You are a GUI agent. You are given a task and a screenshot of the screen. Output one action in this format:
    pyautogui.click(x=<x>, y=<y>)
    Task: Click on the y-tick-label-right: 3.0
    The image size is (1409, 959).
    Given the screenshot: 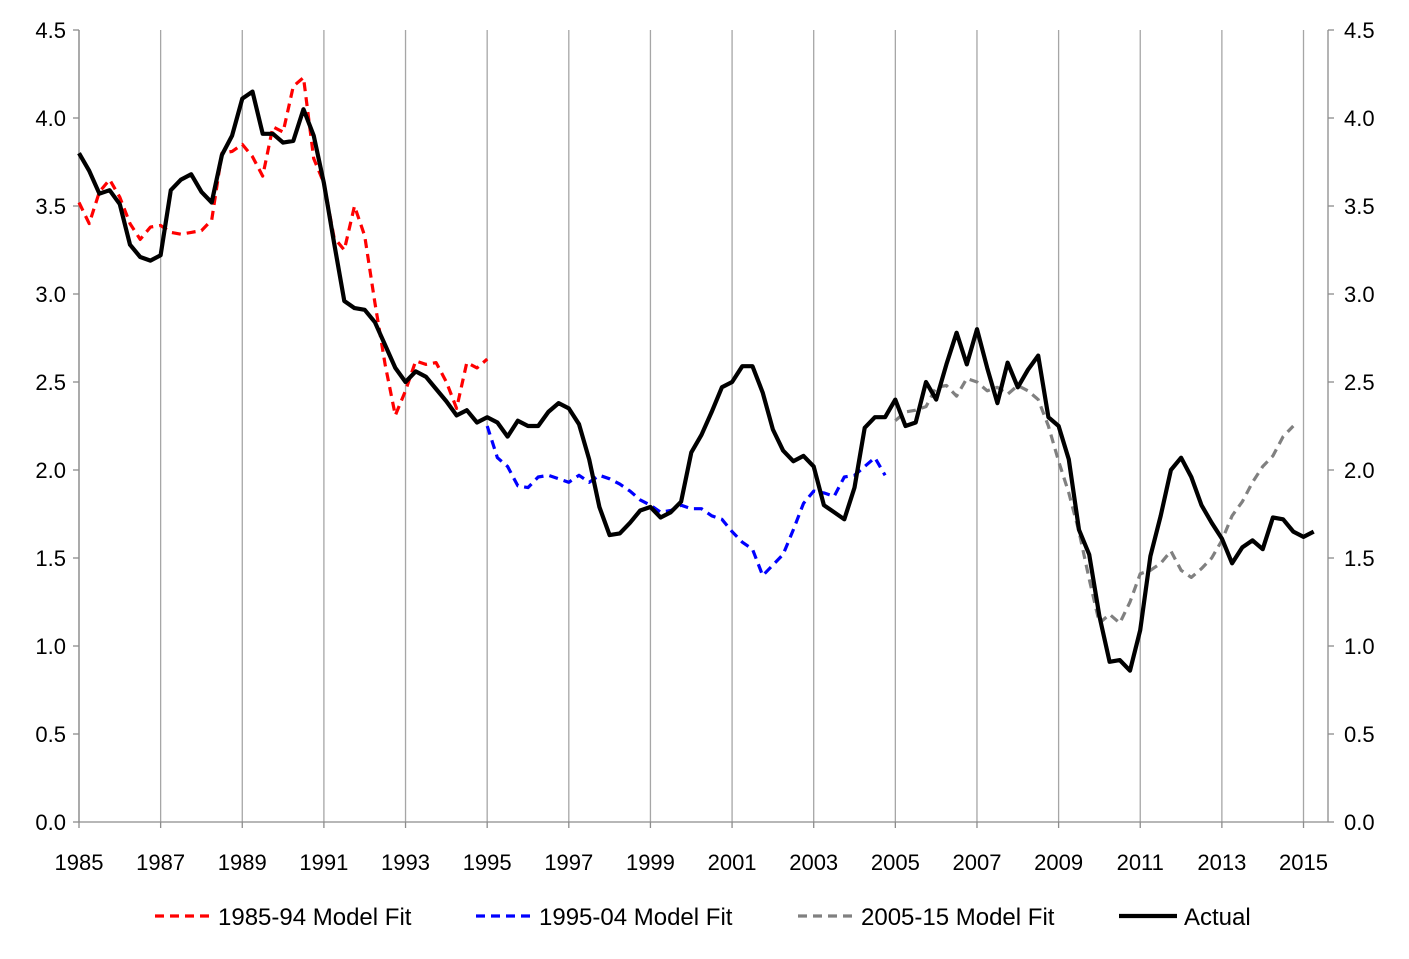 What is the action you would take?
    pyautogui.click(x=1359, y=294)
    